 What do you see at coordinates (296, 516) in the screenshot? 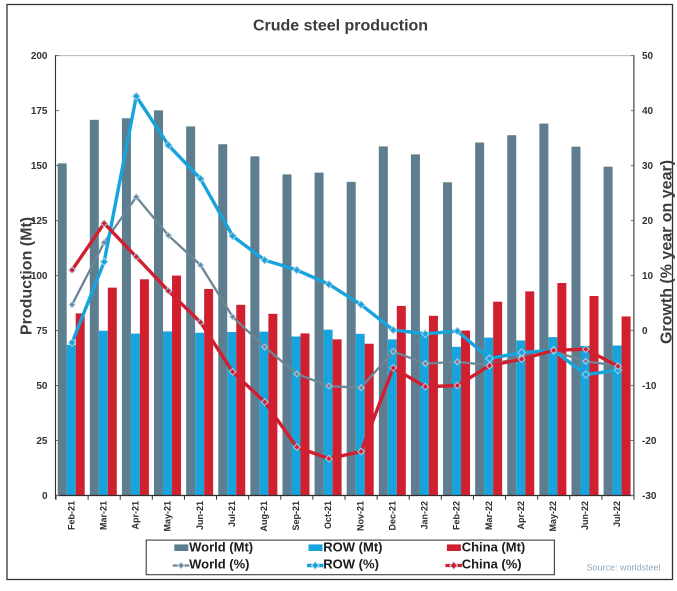
I see `svg-text: Sep-21` at bounding box center [296, 516].